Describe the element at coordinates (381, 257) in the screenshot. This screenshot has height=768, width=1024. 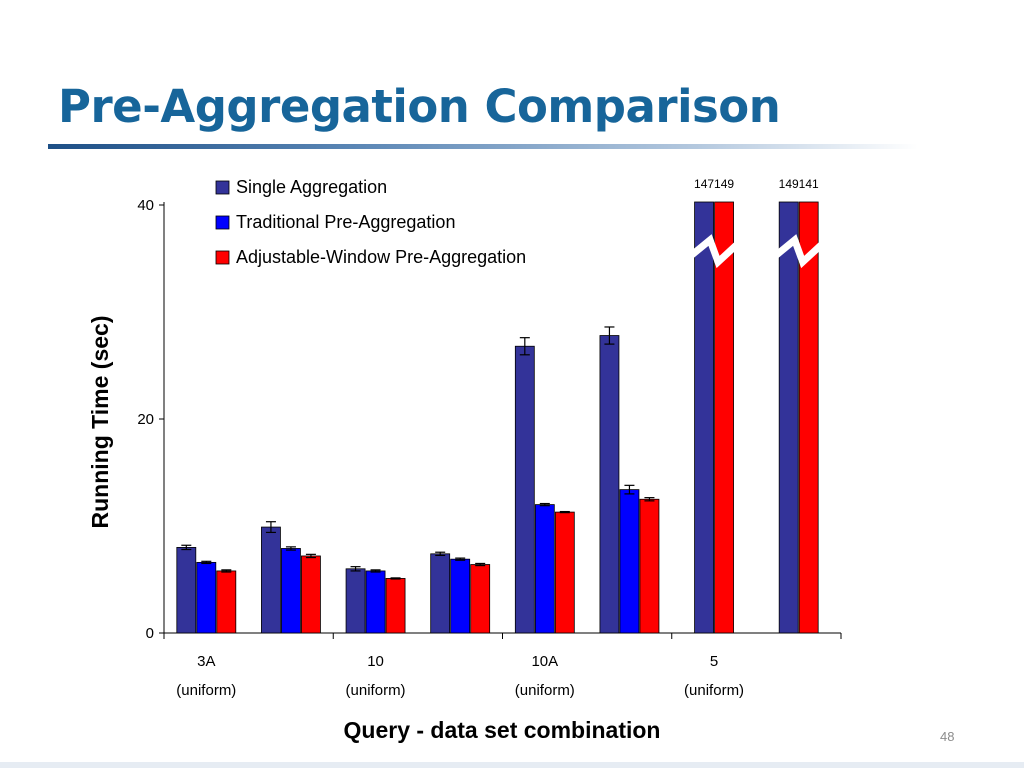
I see `legend-label: Adjustable-Window Pre-Aggregation` at that location.